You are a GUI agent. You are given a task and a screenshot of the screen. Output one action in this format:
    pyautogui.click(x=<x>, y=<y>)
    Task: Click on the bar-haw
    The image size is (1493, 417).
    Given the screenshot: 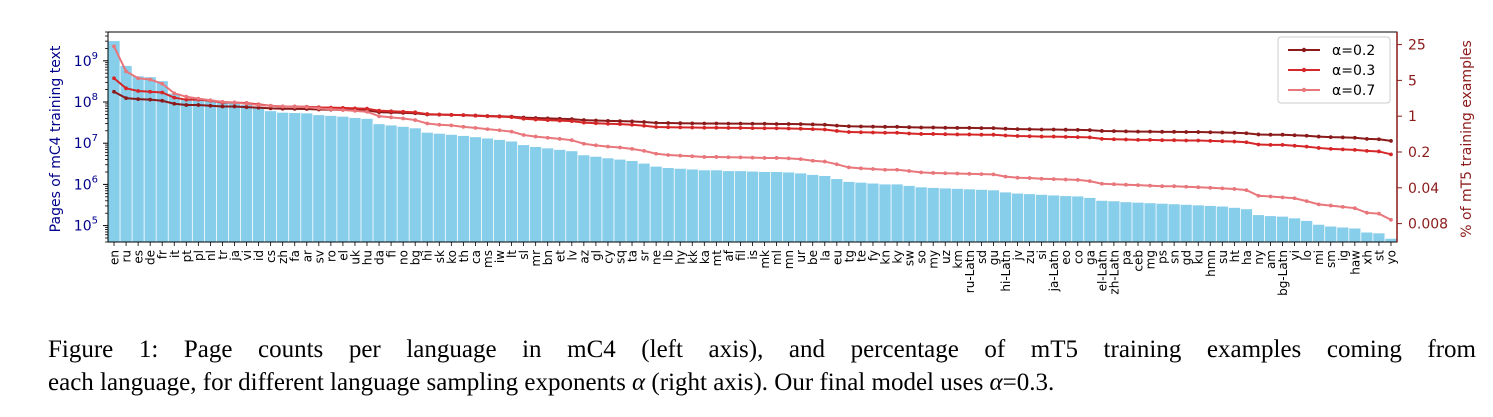 What is the action you would take?
    pyautogui.click(x=1355, y=235)
    